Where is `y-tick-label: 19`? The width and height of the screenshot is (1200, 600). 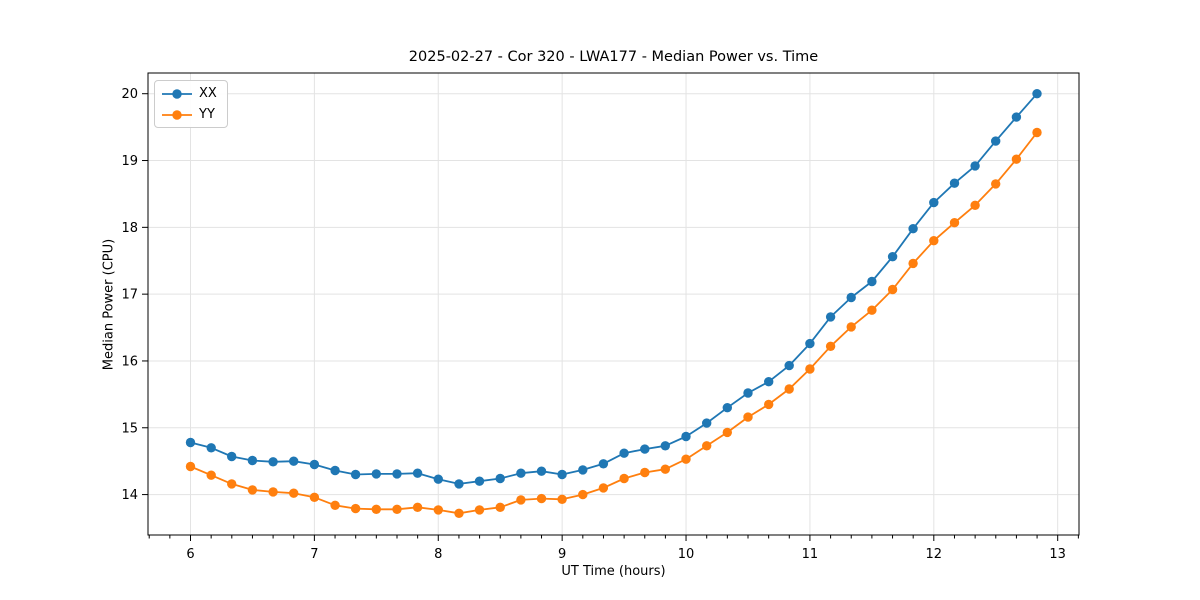
y-tick-label: 19 is located at coordinates (129, 161).